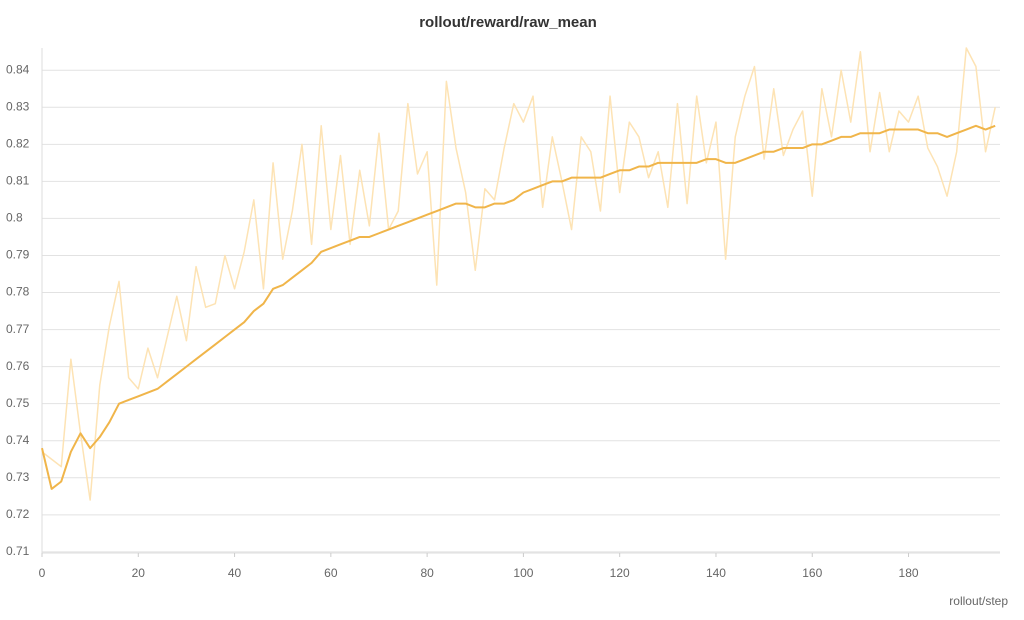 The image size is (1024, 620). What do you see at coordinates (909, 573) in the screenshot?
I see `x-tick-label: 180` at bounding box center [909, 573].